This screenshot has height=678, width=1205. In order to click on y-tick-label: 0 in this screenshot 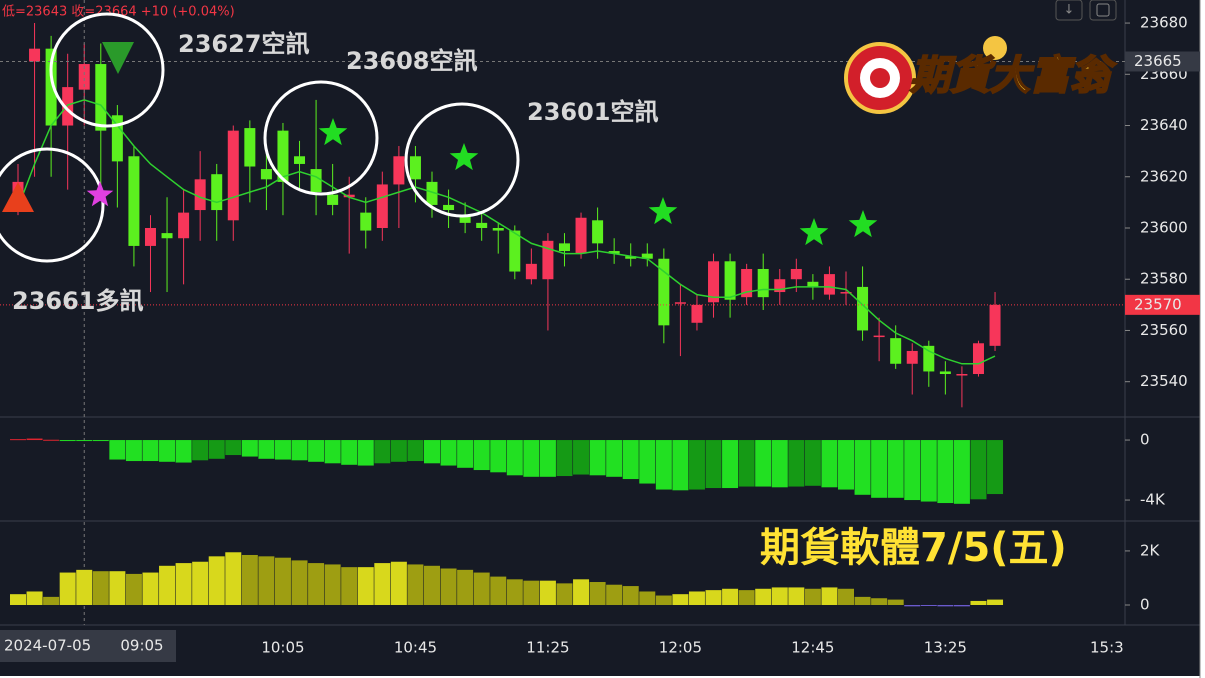, I will do `click(1145, 440)`.